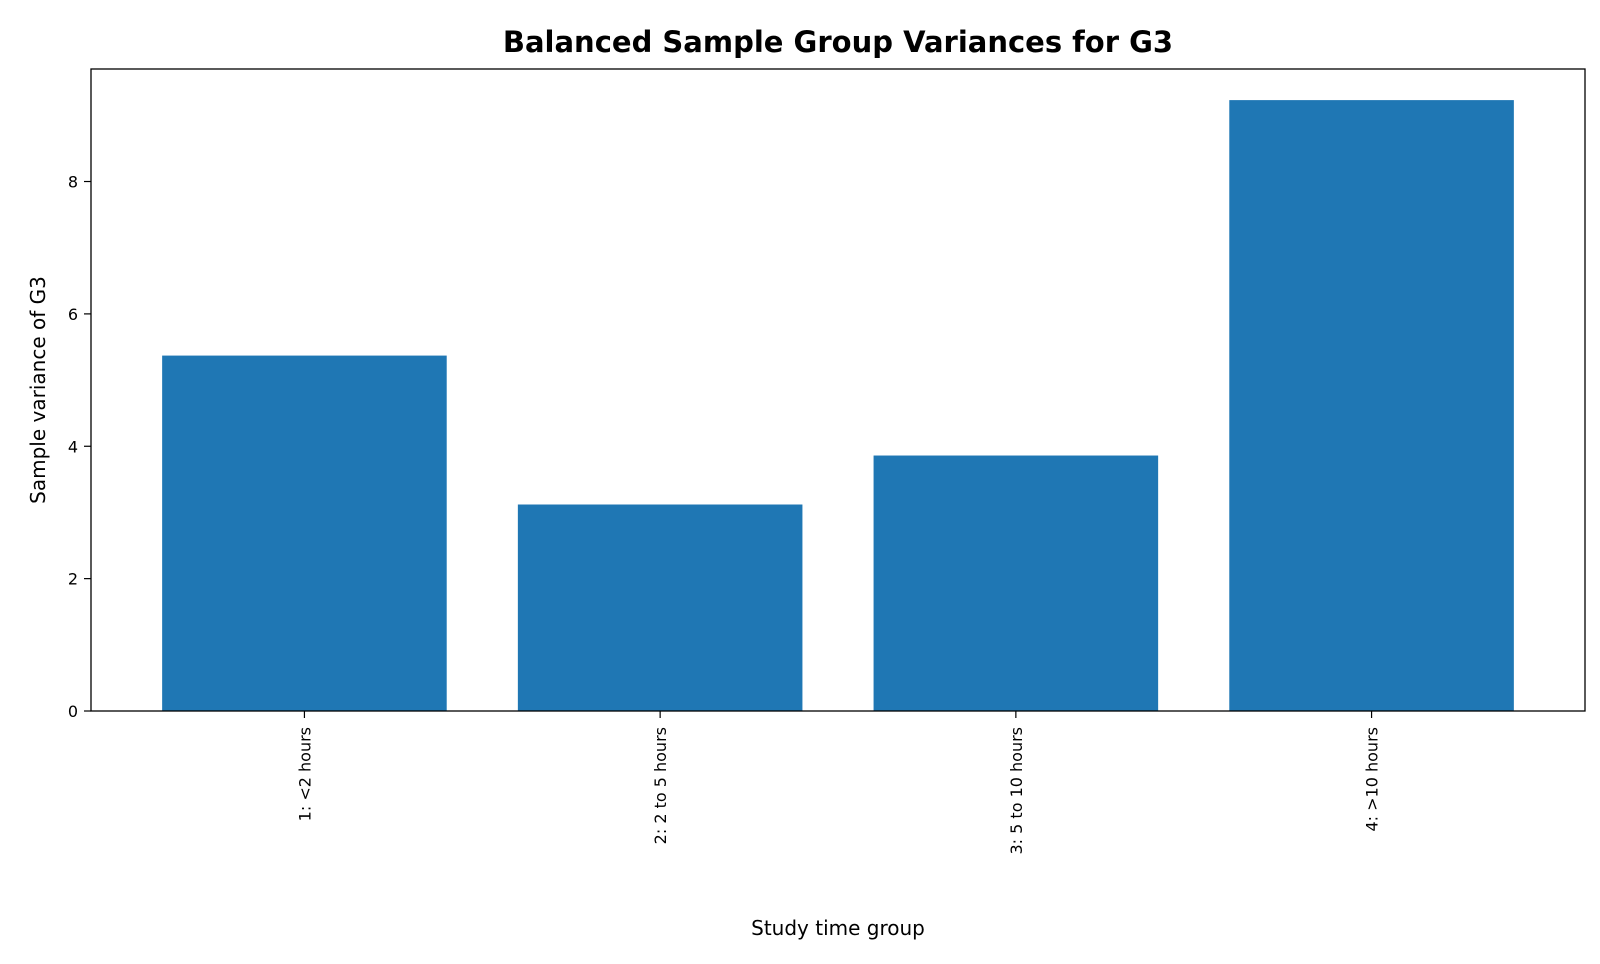 Image resolution: width=1600 pixels, height=964 pixels. What do you see at coordinates (73, 446) in the screenshot?
I see `y-tick-label-4: 4` at bounding box center [73, 446].